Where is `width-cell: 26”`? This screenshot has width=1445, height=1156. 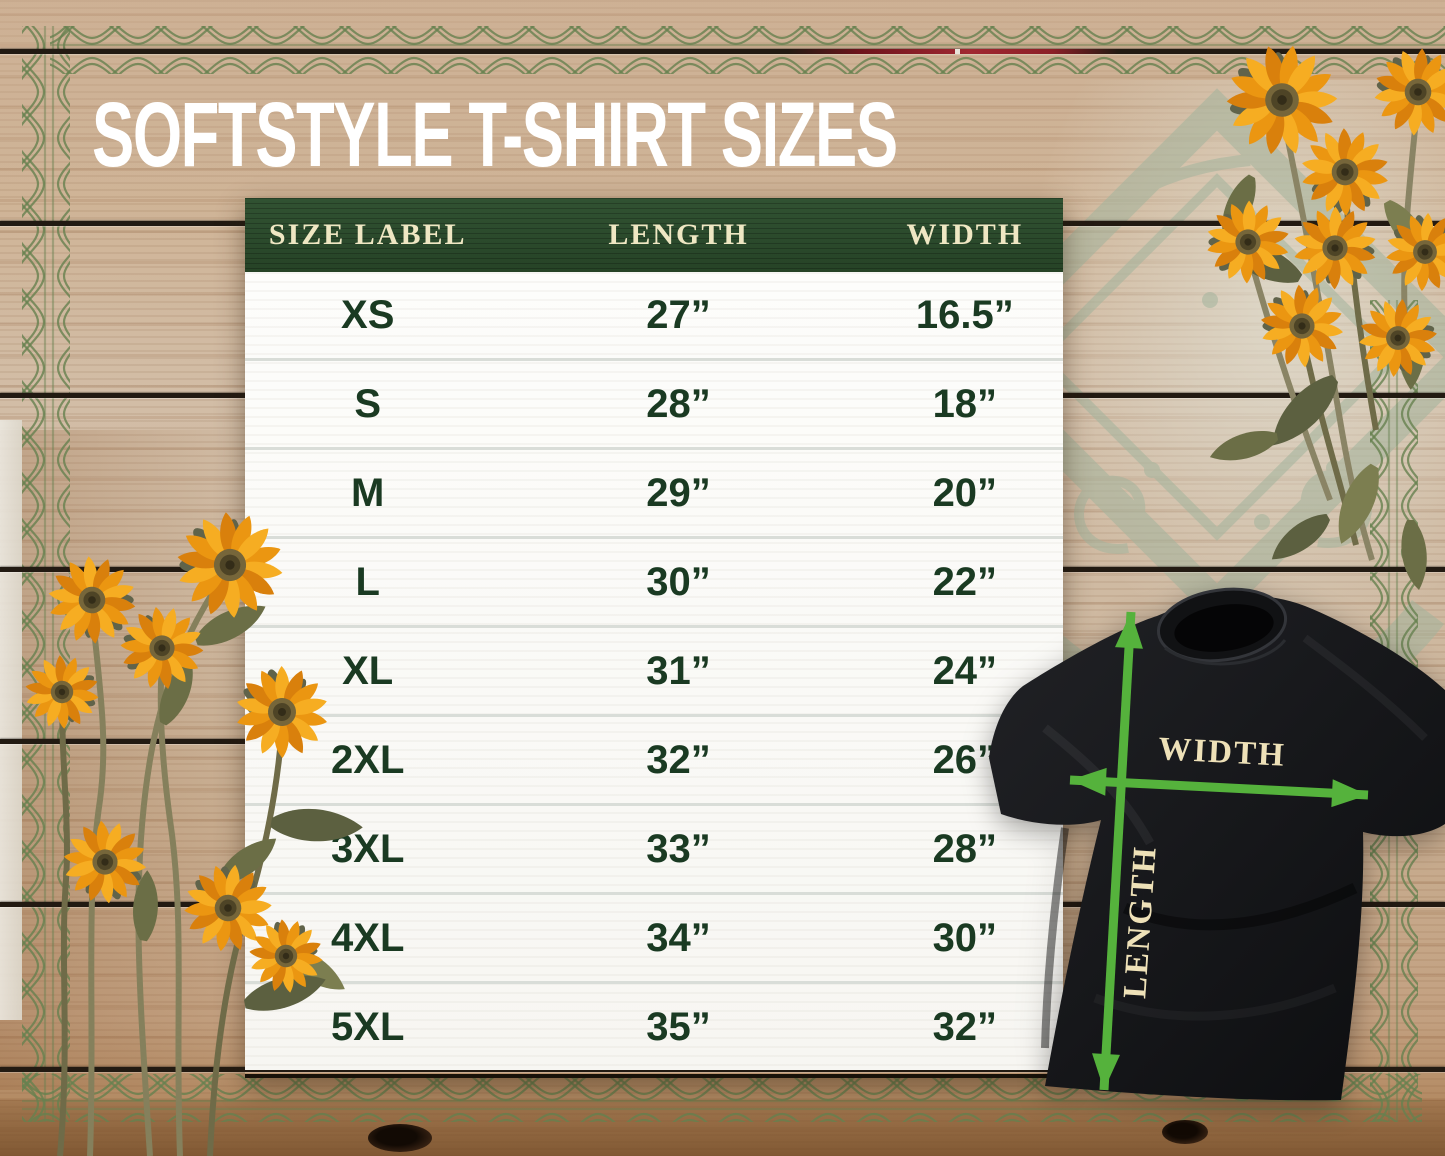 width-cell: 26” is located at coordinates (965, 759).